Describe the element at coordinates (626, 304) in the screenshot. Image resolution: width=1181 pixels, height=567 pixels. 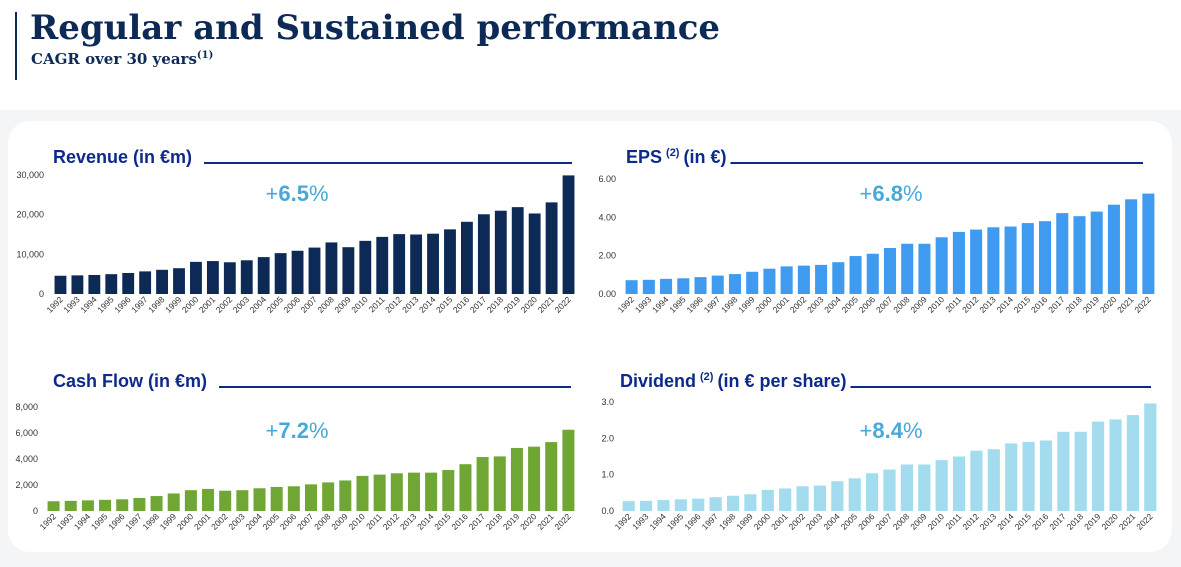
I see `x-tick-label: 1992` at that location.